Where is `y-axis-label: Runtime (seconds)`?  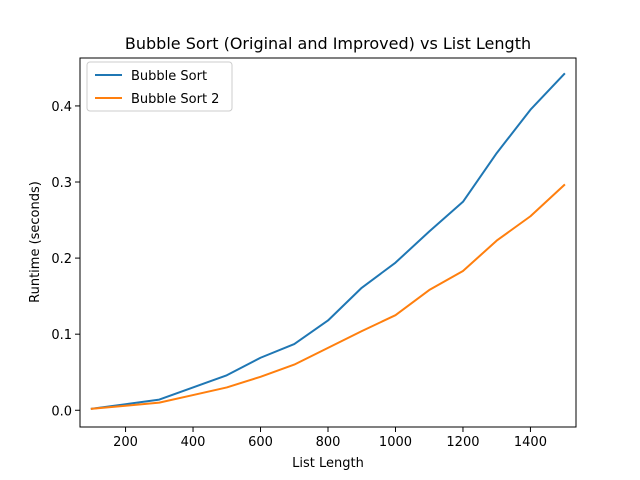
y-axis-label: Runtime (seconds) is located at coordinates (35, 242).